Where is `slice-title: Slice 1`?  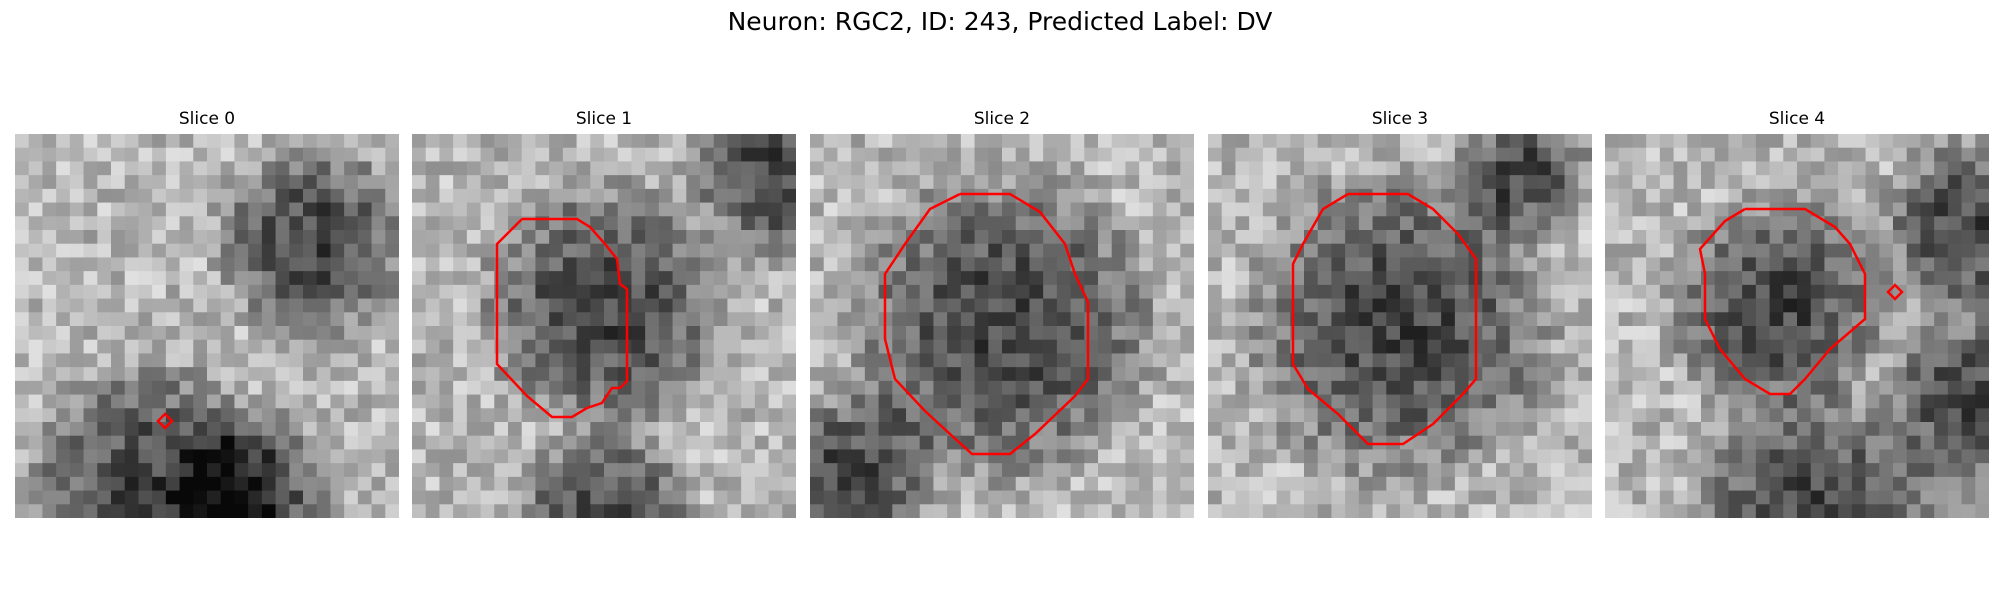
slice-title: Slice 1 is located at coordinates (604, 119).